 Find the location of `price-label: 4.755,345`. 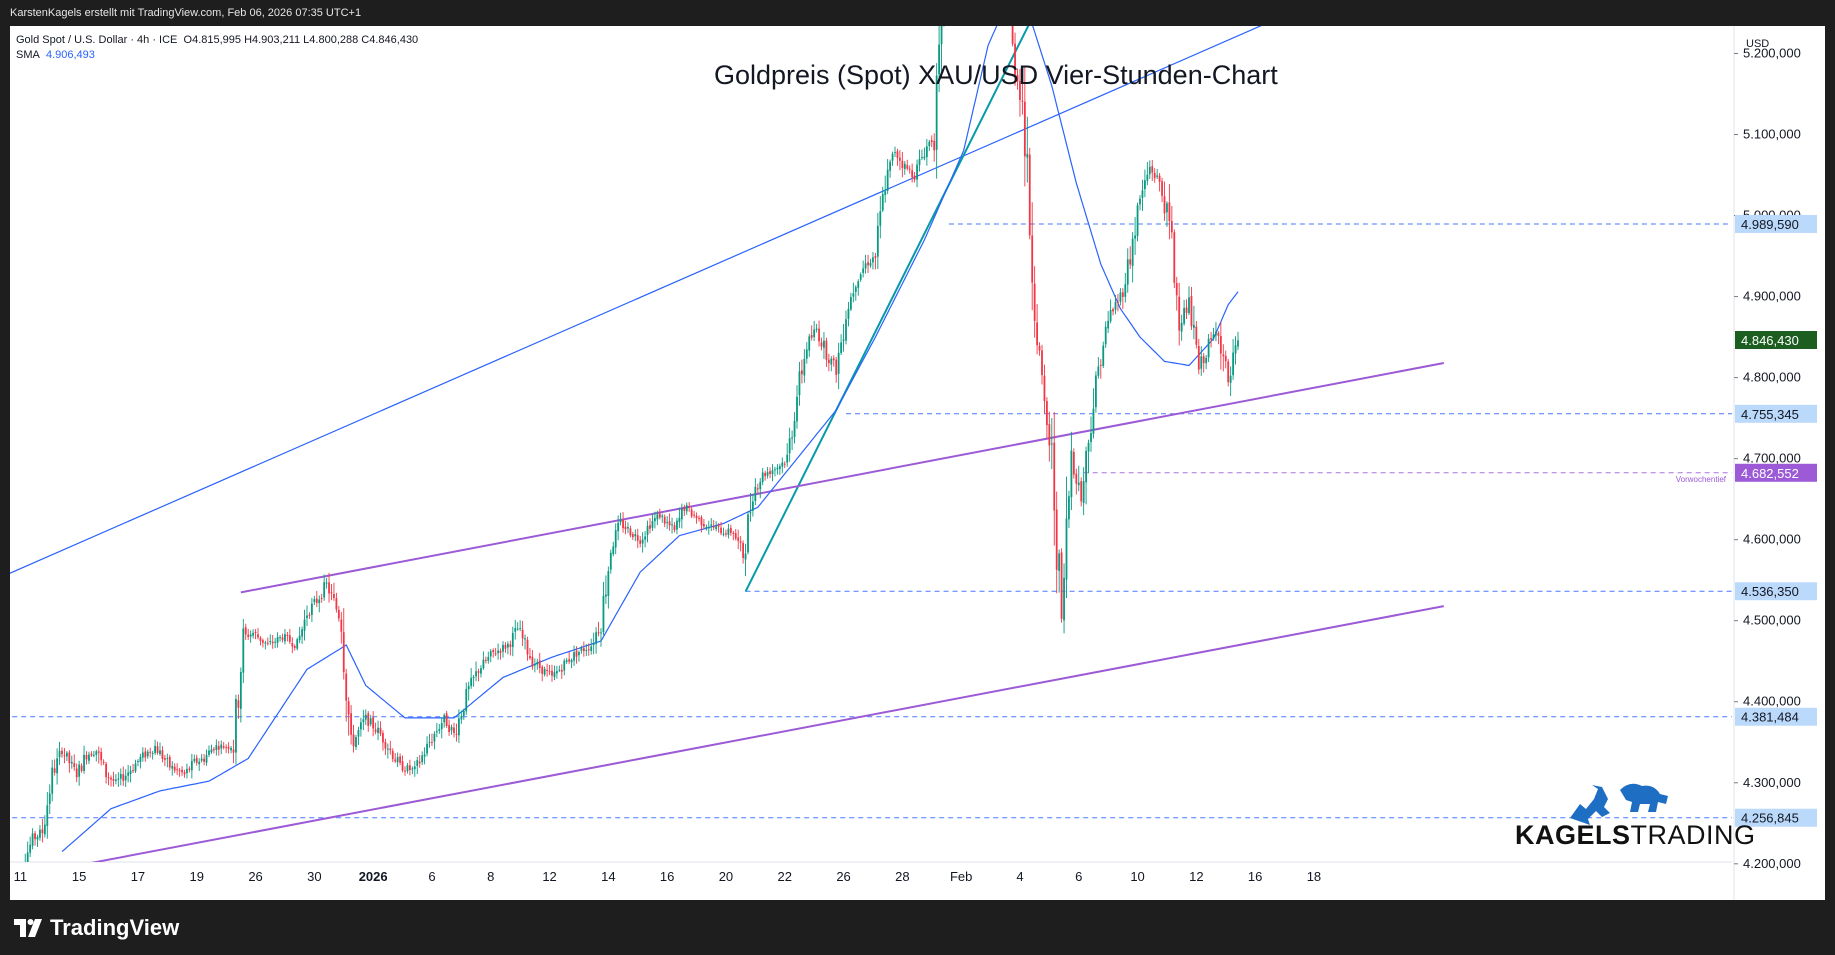

price-label: 4.755,345 is located at coordinates (1770, 414).